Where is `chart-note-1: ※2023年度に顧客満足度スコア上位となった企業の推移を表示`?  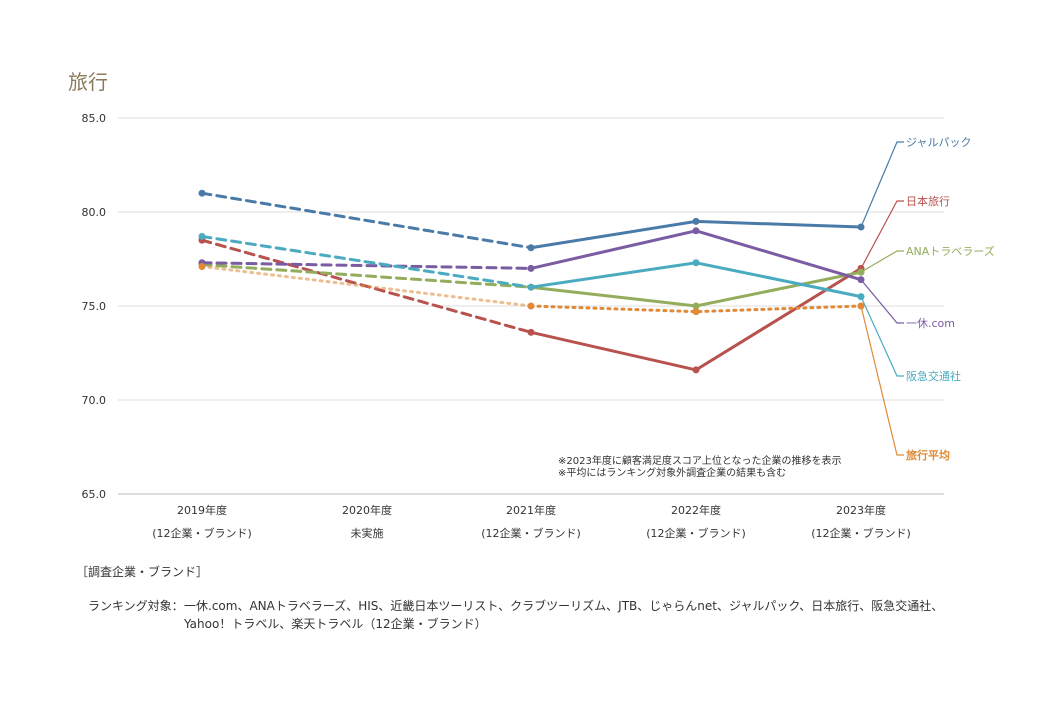 chart-note-1: ※2023年度に顧客満足度スコア上位となった企業の推移を表示 is located at coordinates (700, 461).